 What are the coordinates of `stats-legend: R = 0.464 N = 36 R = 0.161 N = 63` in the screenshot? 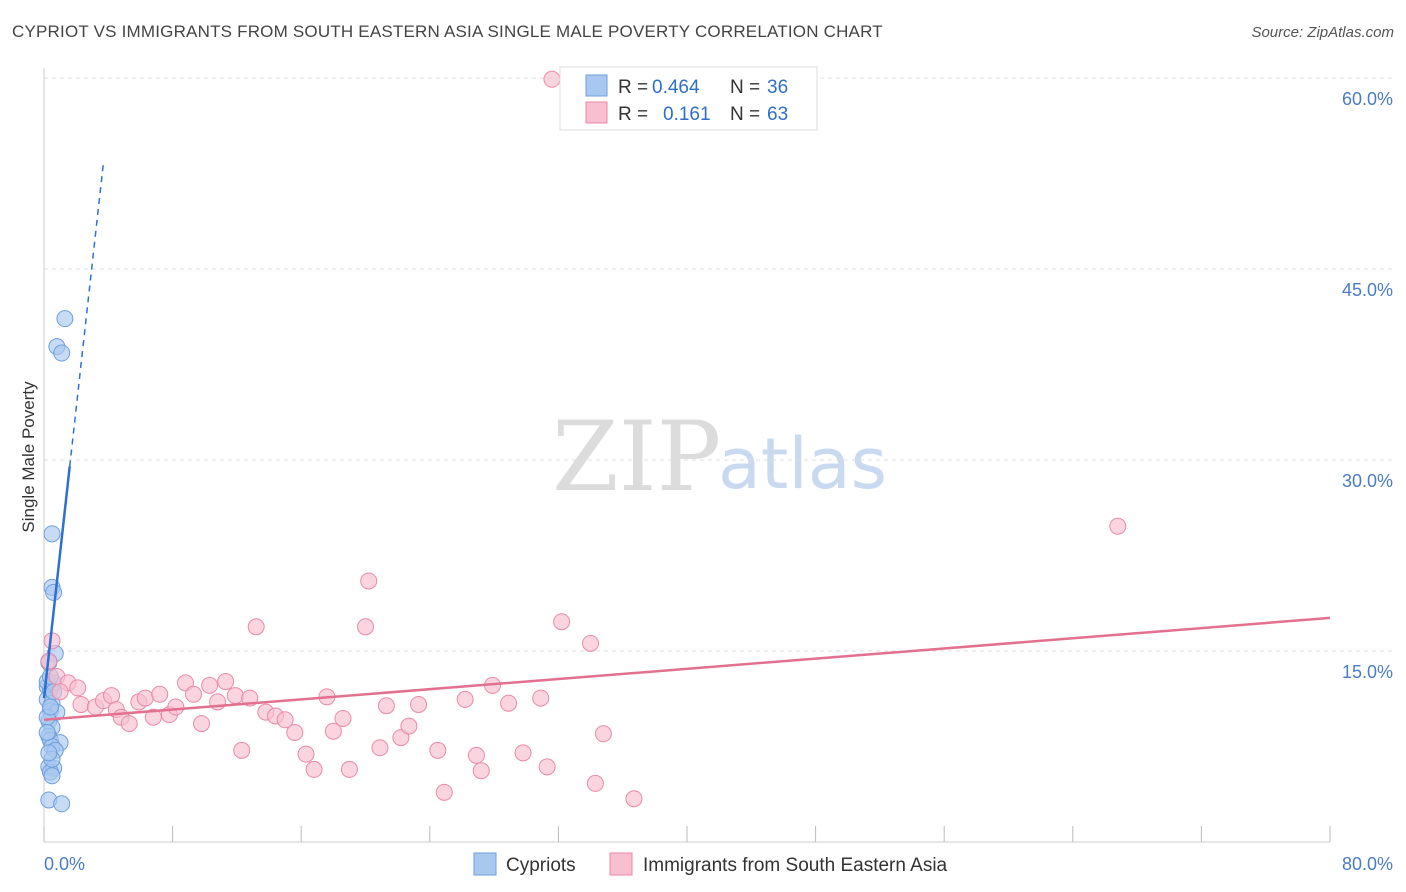 It's located at (688, 98).